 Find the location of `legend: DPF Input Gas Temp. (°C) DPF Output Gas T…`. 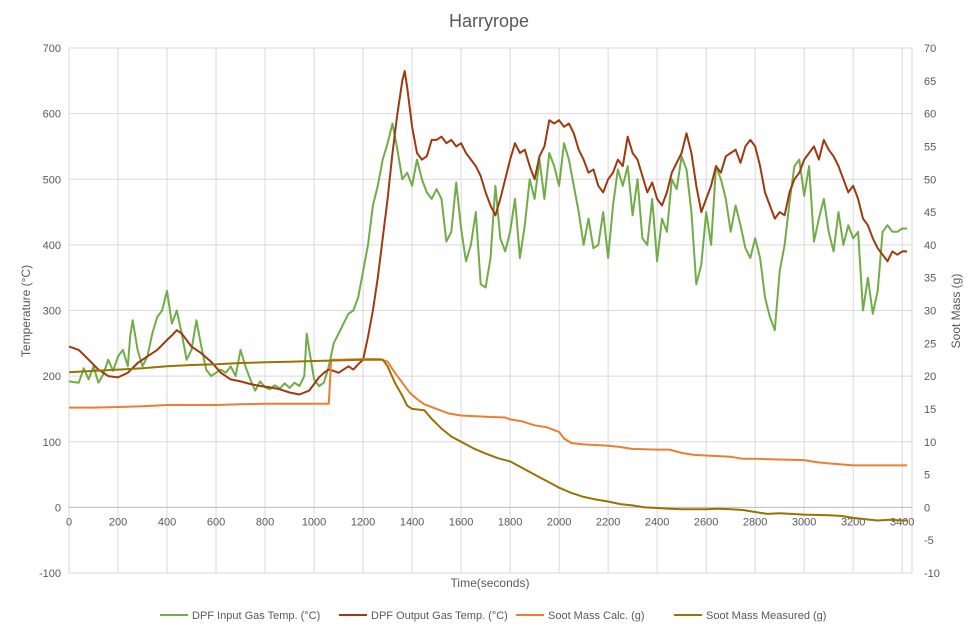

legend: DPF Input Gas Temp. (°C) DPF Output Gas T… is located at coordinates (493, 616).